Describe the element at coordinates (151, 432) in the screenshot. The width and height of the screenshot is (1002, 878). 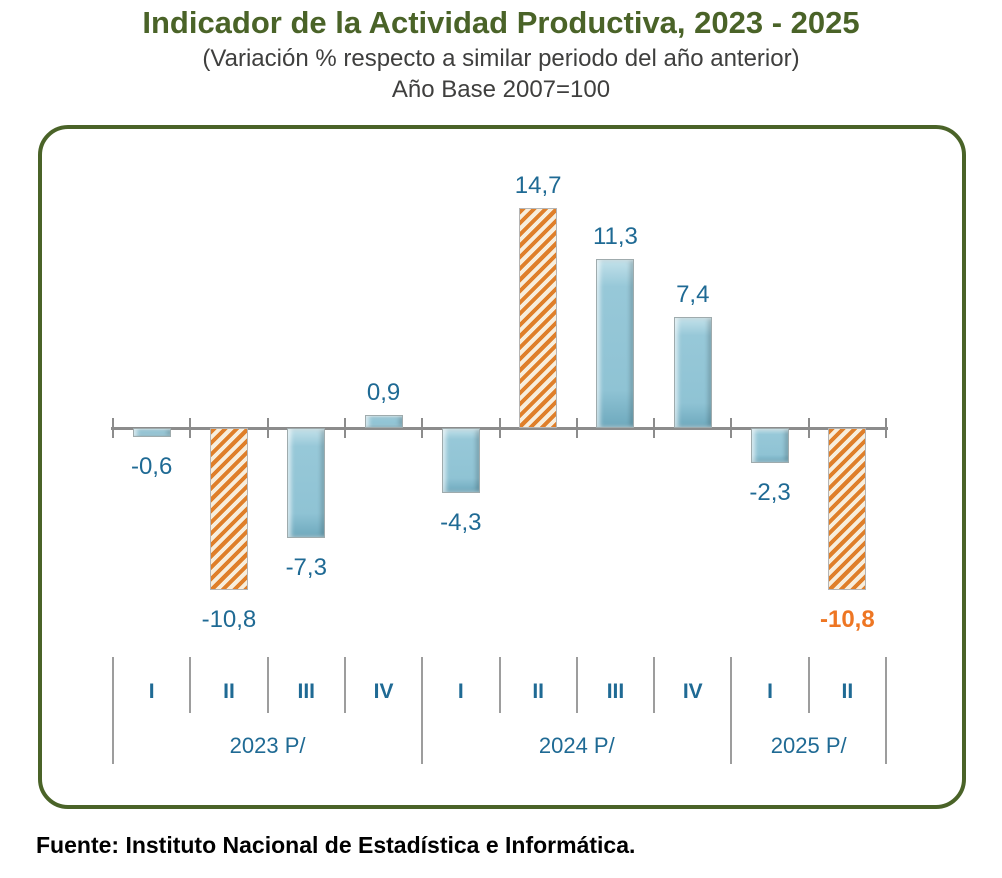
I see `bar-1-I` at that location.